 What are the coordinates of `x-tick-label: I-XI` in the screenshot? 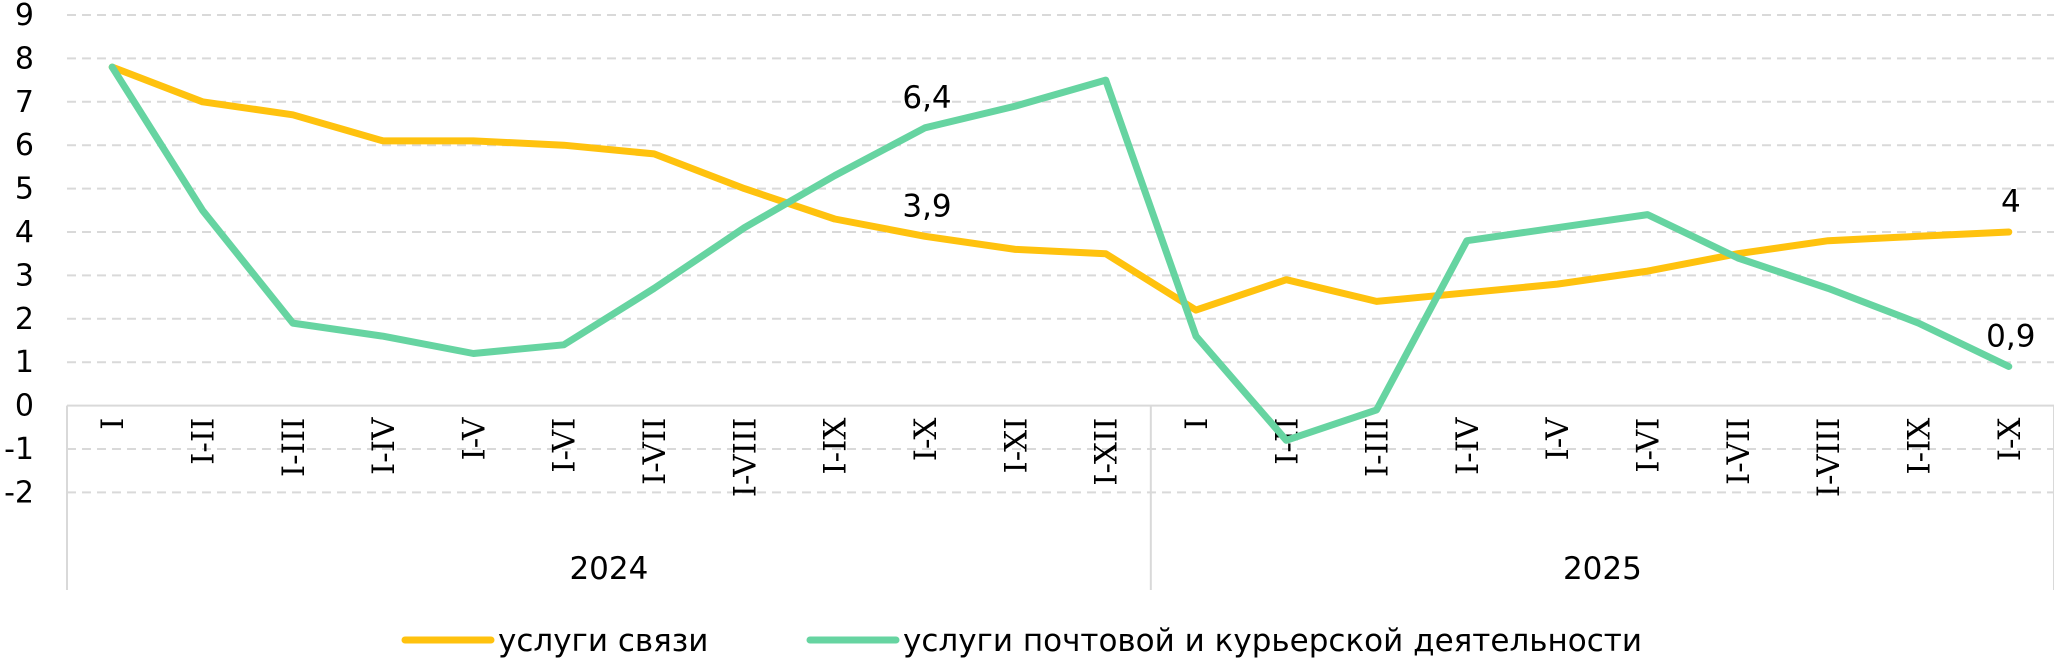 It's located at (1016, 446).